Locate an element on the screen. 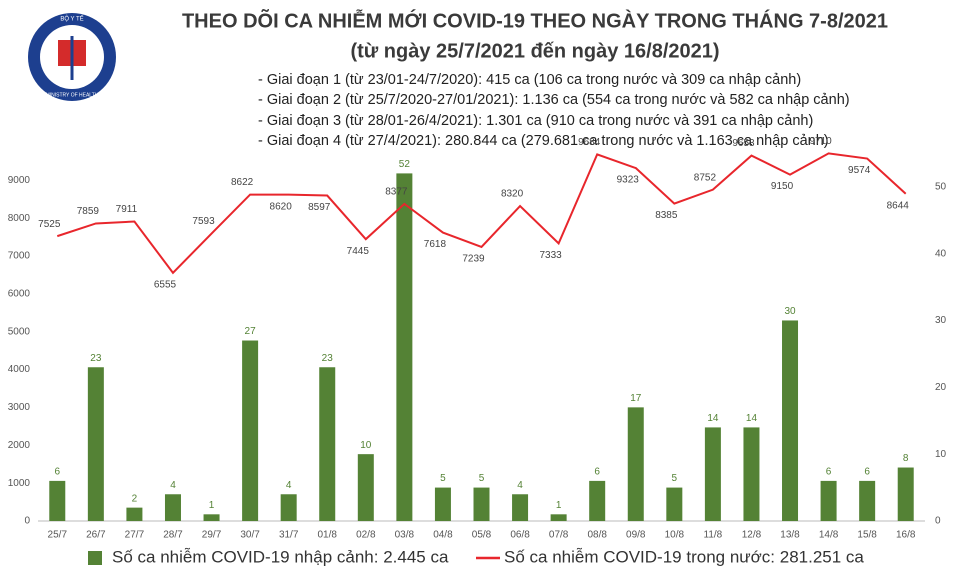 The width and height of the screenshot is (960, 574). line-value-label: 7859 is located at coordinates (88, 211).